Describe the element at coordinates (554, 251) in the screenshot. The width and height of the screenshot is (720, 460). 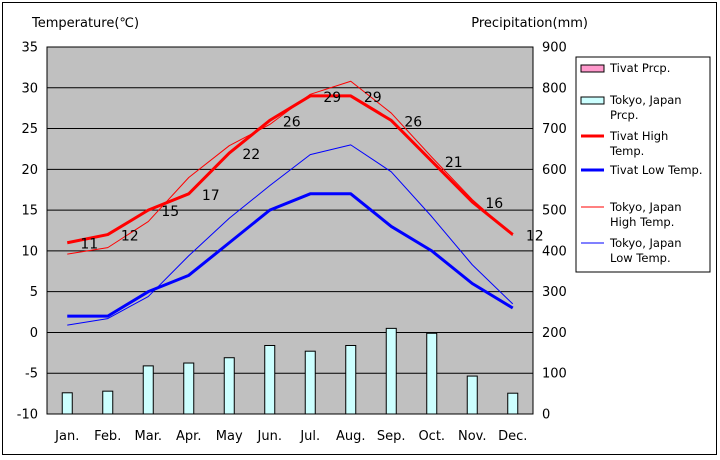
I see `y-right-tick-label: 400` at that location.